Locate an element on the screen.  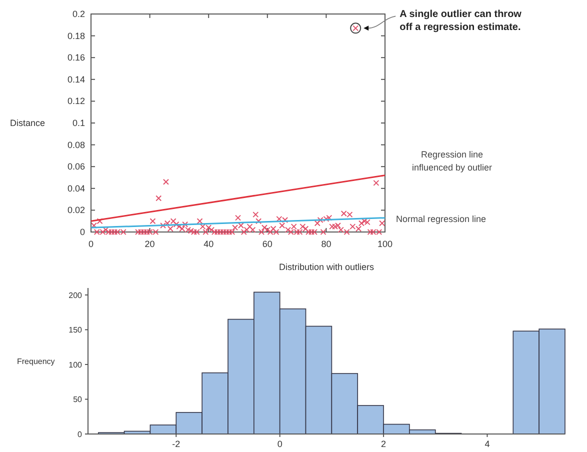
y-tick-label: 100 is located at coordinates (75, 365).